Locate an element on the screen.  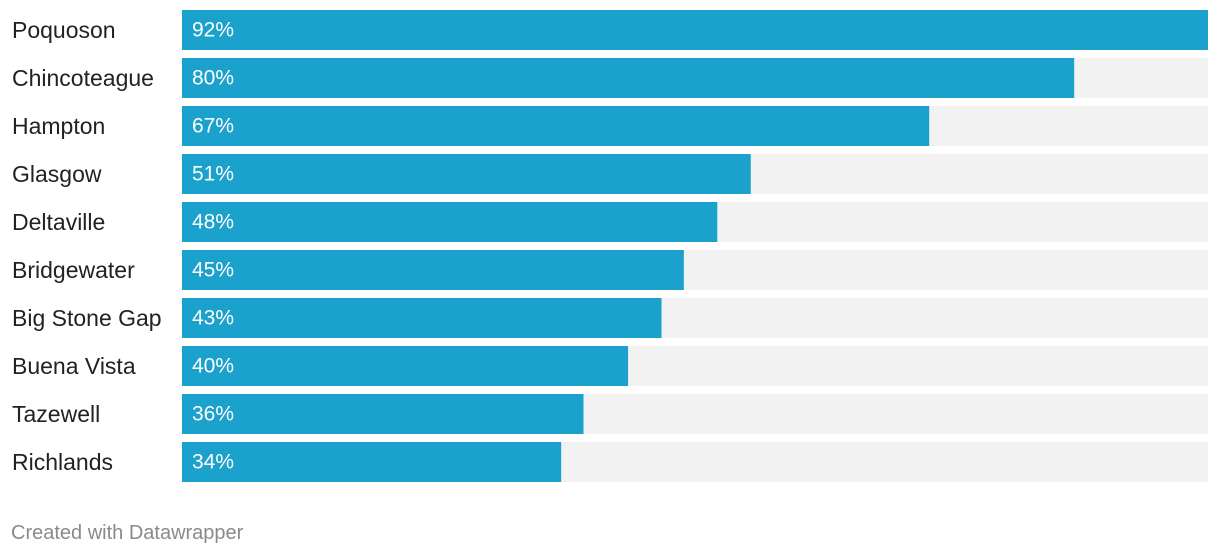
bar-row: Chincoteague 80% is located at coordinates (610, 78).